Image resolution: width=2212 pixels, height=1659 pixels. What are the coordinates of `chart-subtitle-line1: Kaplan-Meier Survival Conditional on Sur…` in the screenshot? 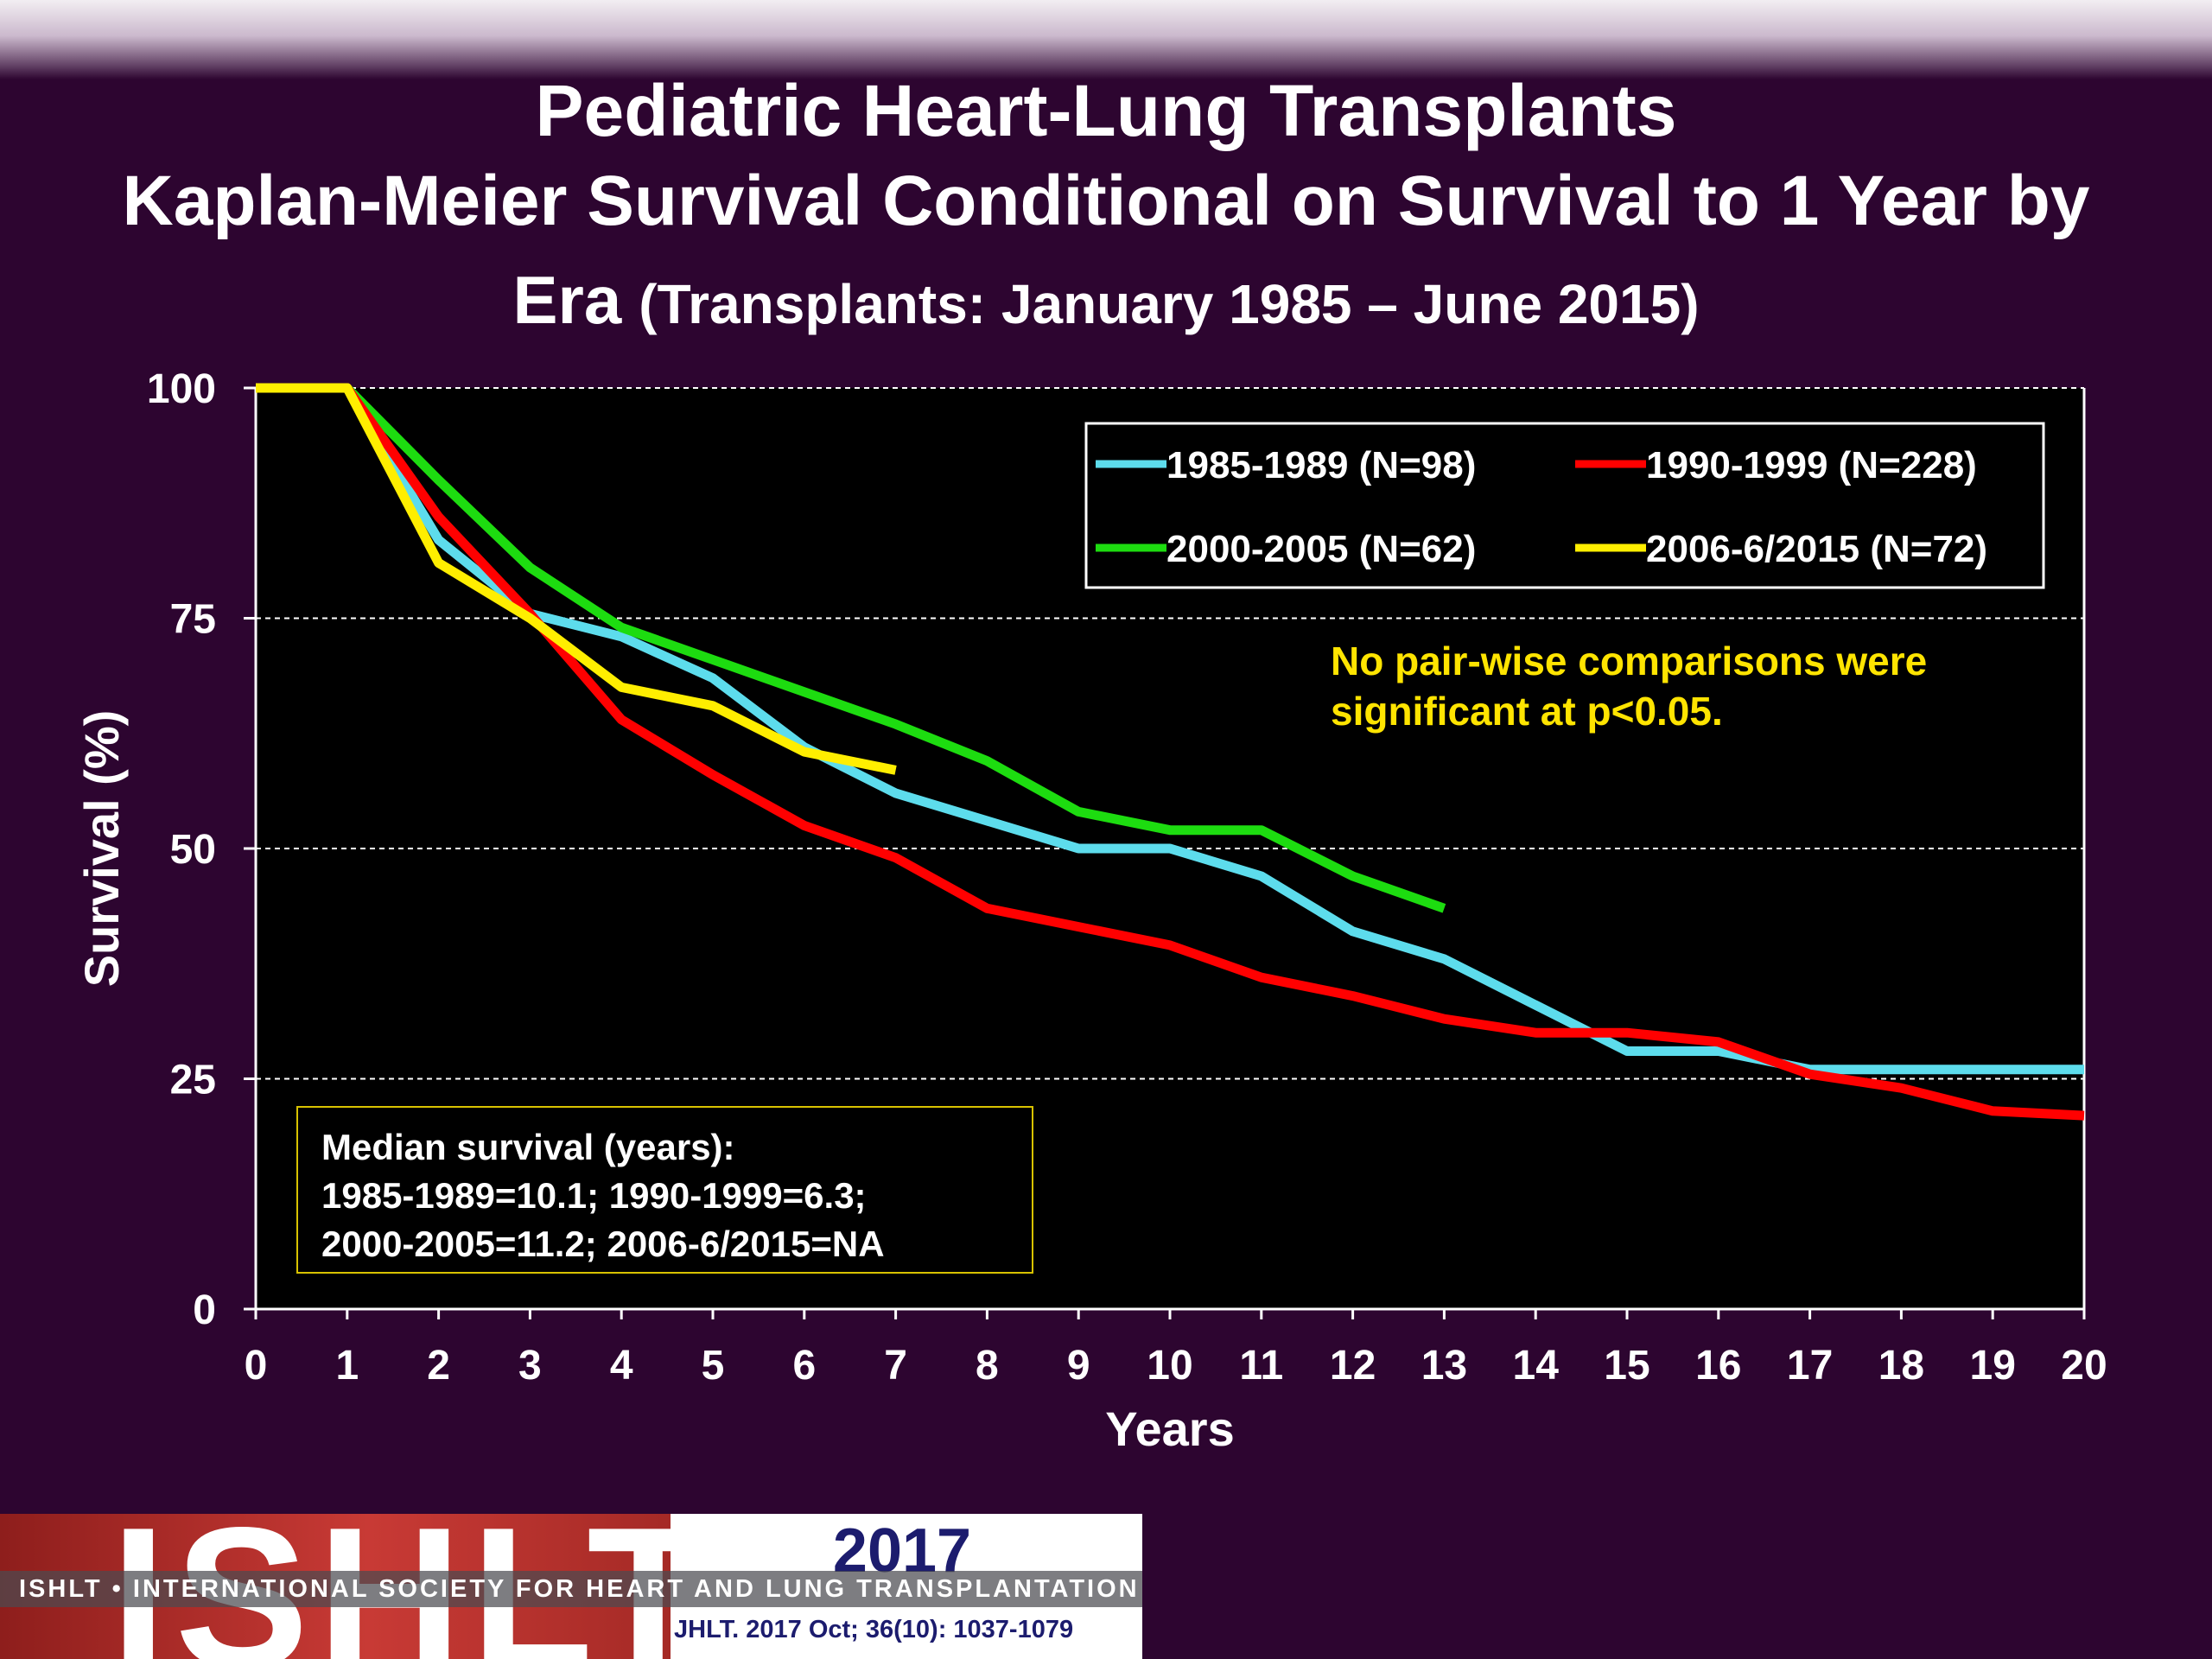 It's located at (1106, 201).